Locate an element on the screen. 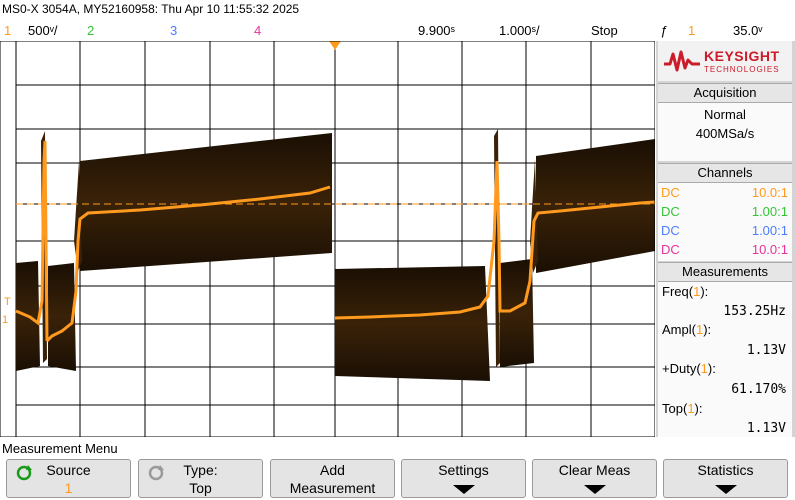 This screenshot has height=500, width=795. timebase: 1.000ˢ/ is located at coordinates (519, 30).